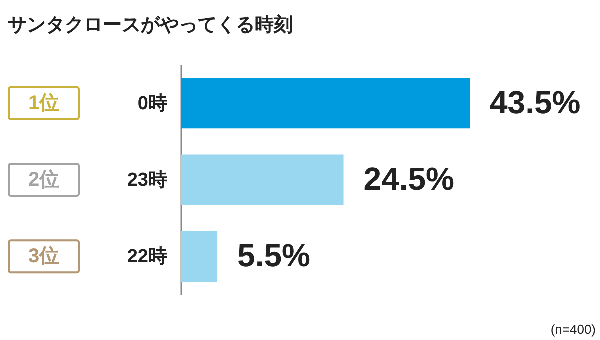 Image resolution: width=600 pixels, height=340 pixels. Describe the element at coordinates (147, 257) in the screenshot. I see `y-tick-label: 22時` at that location.